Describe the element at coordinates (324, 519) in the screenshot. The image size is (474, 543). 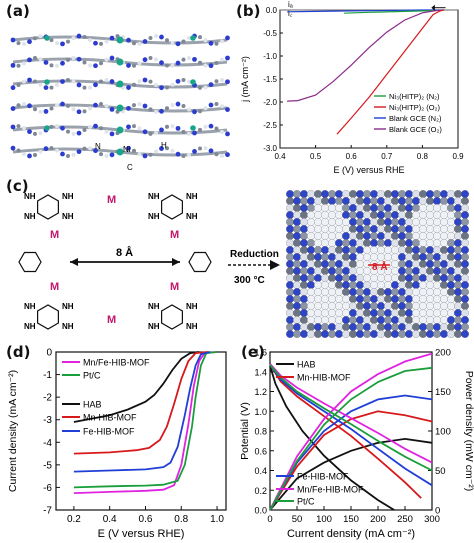
I see `x-tick-label: 100` at that location.